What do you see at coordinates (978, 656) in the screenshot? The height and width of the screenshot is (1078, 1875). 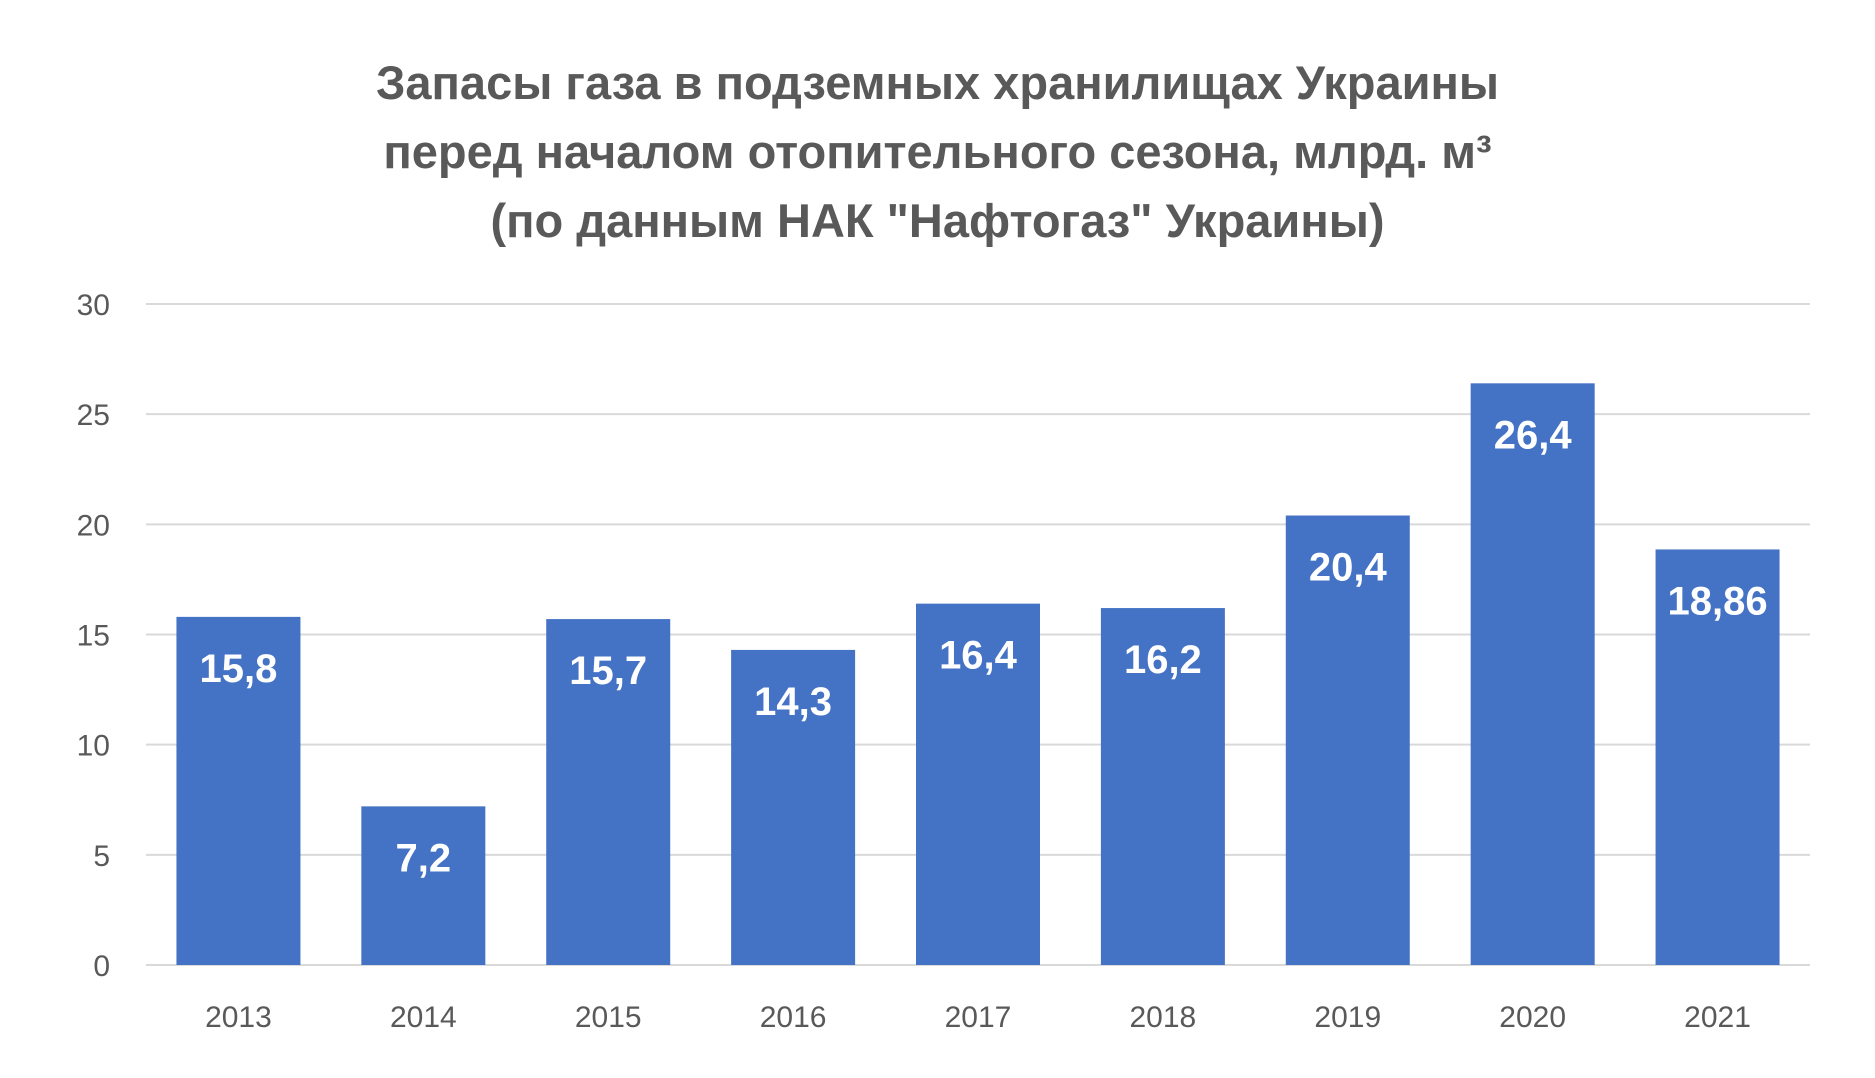 I see `data-label: 16,4` at bounding box center [978, 656].